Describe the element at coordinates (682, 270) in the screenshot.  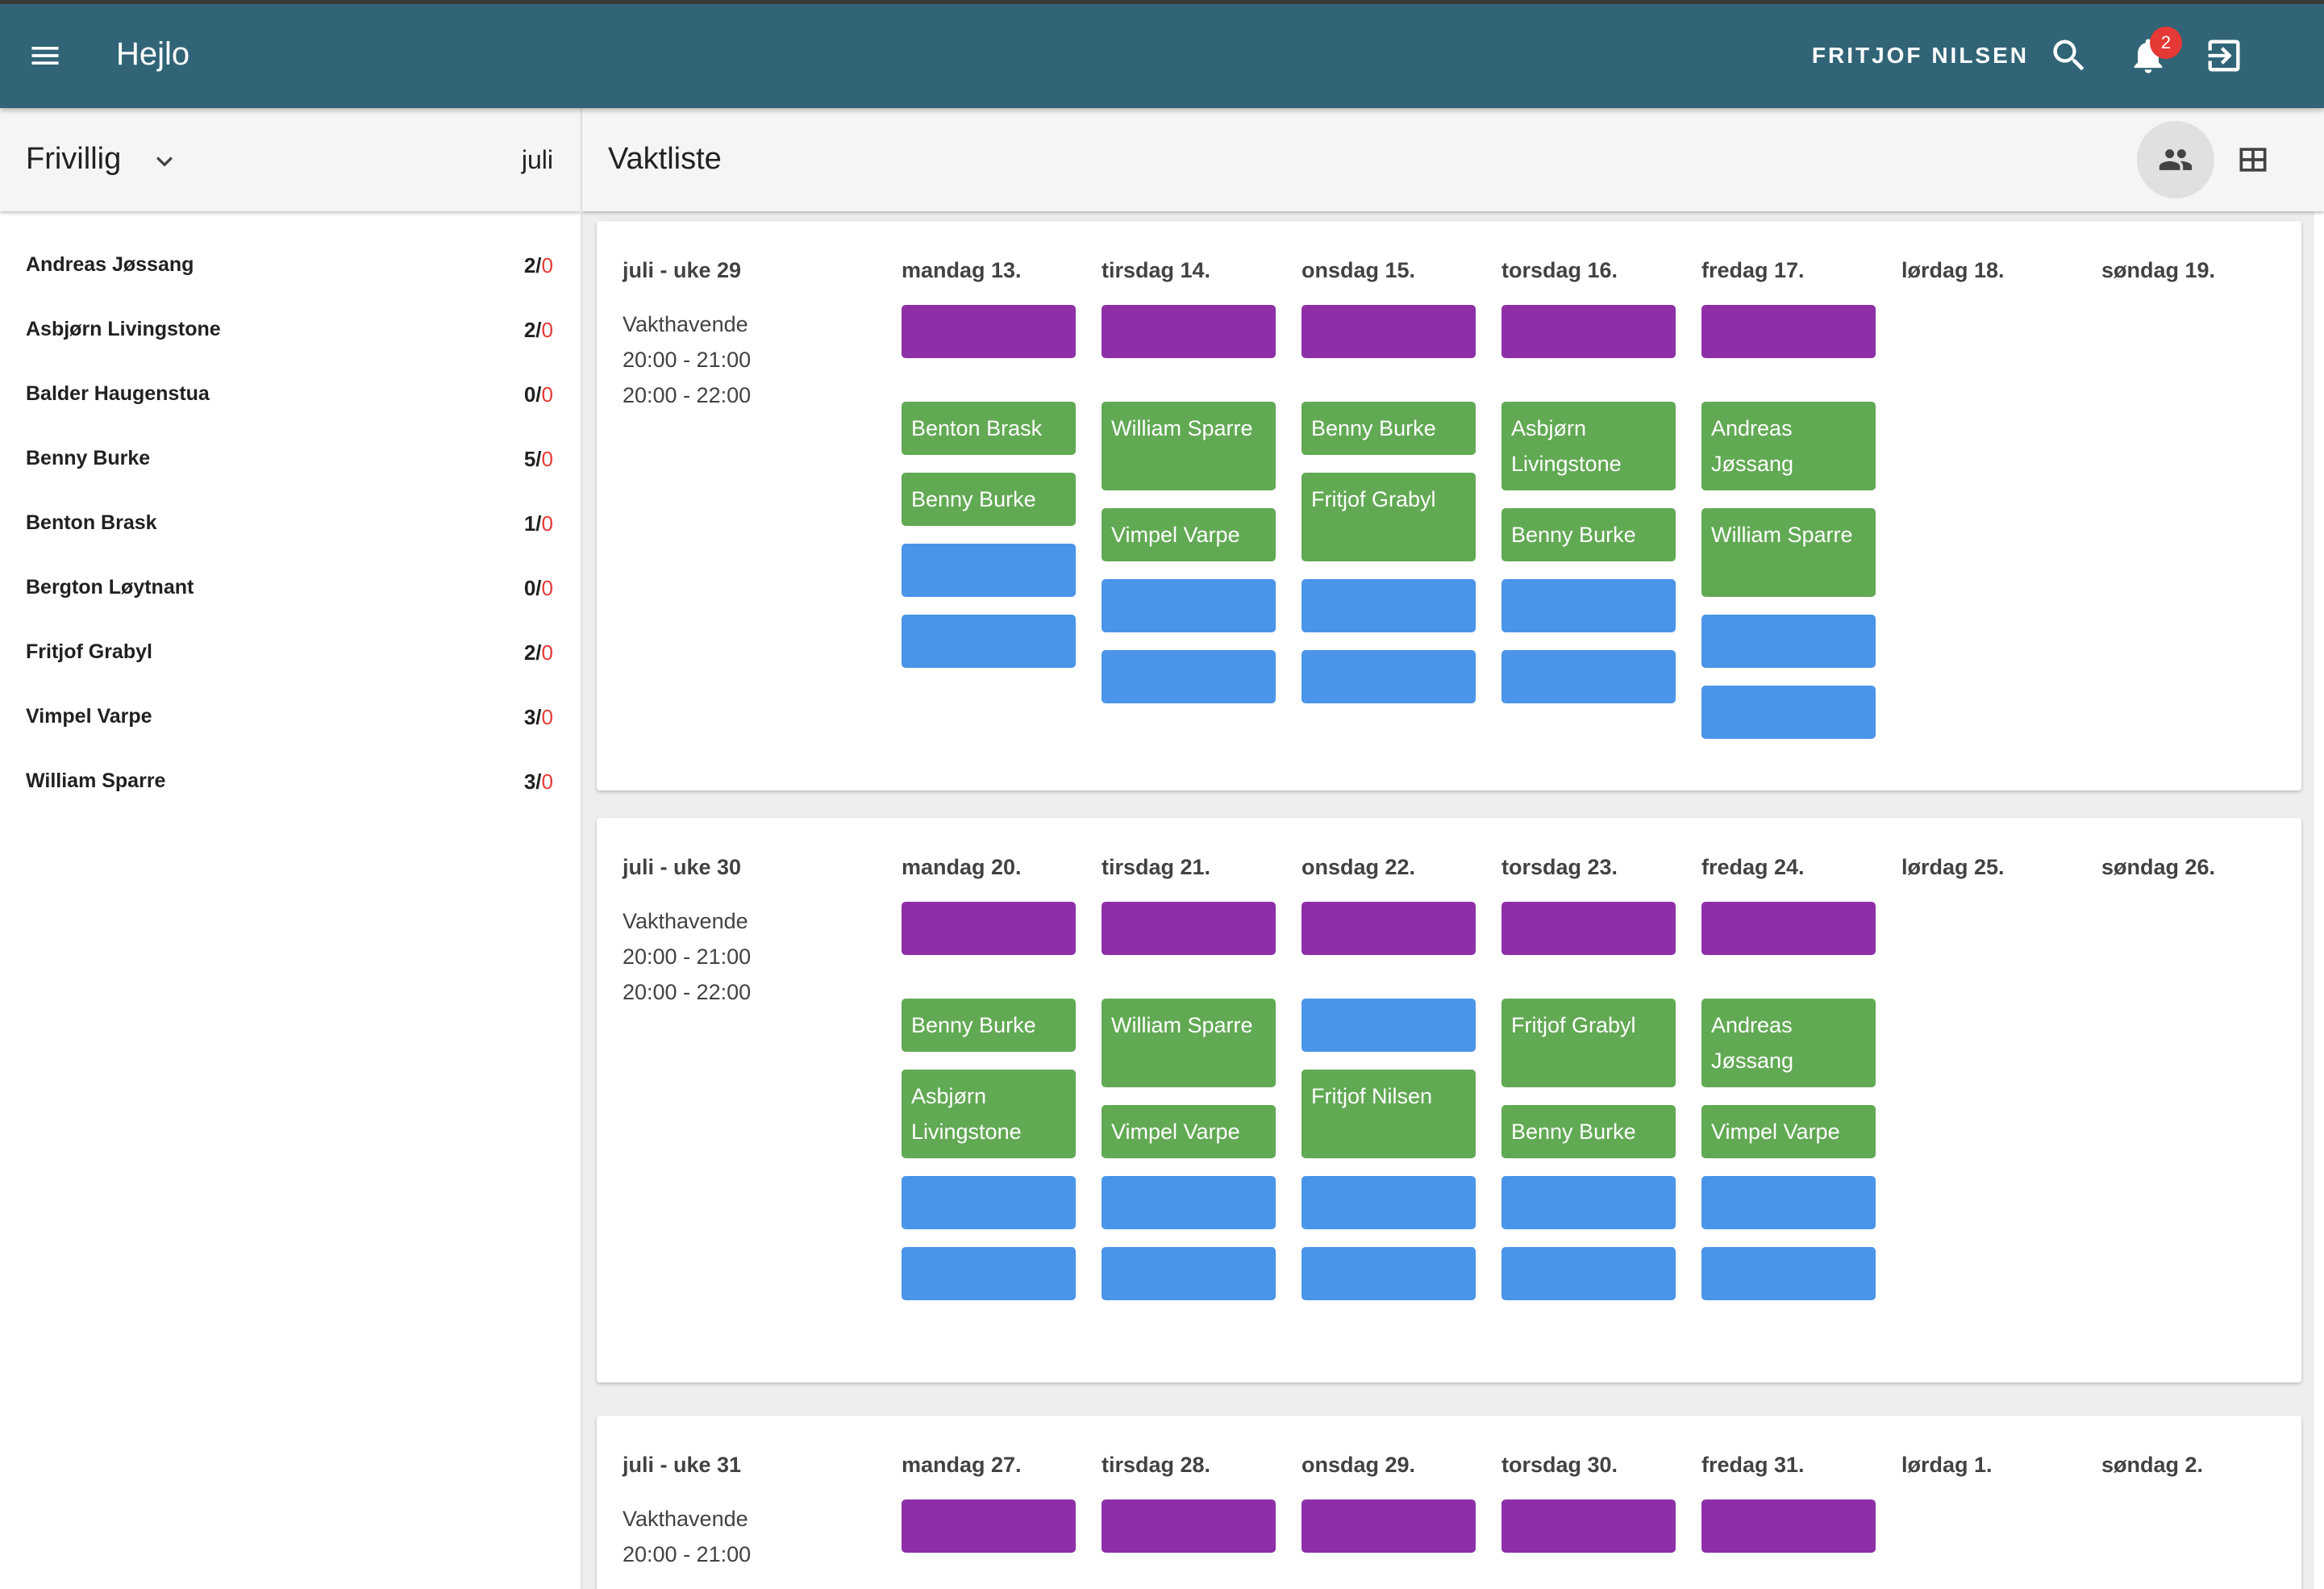
I see `week-title: juli - uke 29` at that location.